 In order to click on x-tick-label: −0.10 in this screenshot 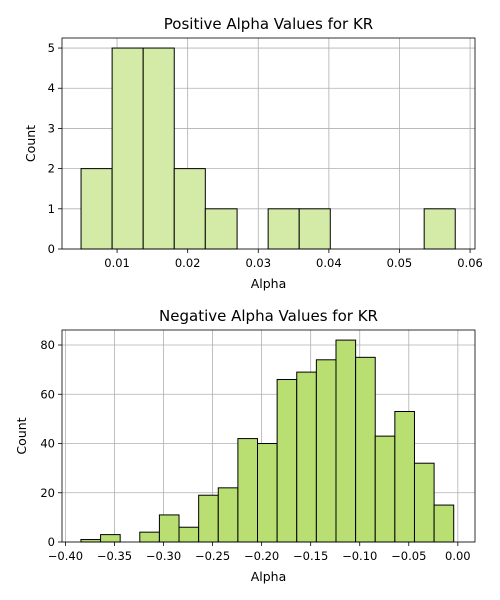, I will do `click(359, 556)`.